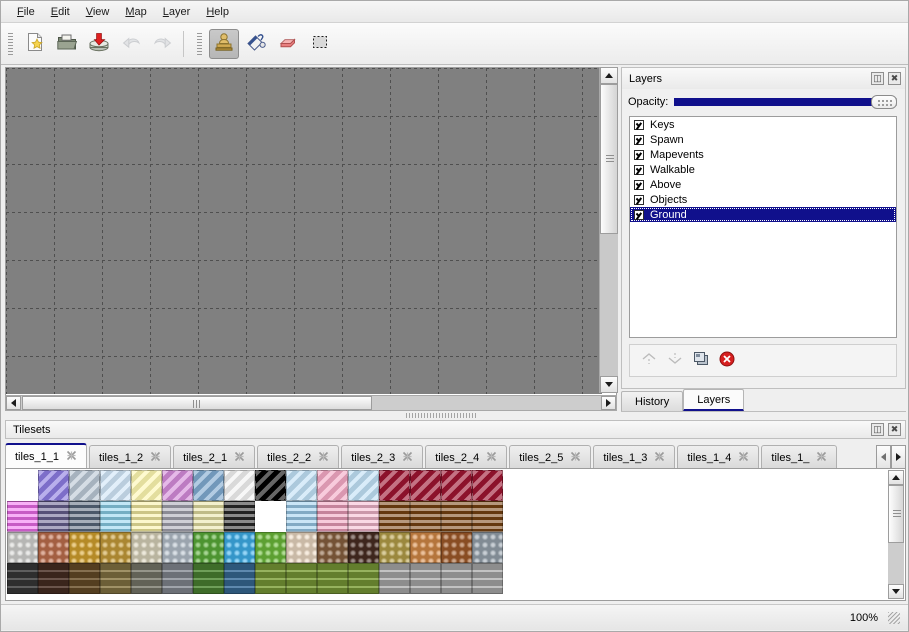  I want to click on horizontal-scroll-thumb, so click(197, 403).